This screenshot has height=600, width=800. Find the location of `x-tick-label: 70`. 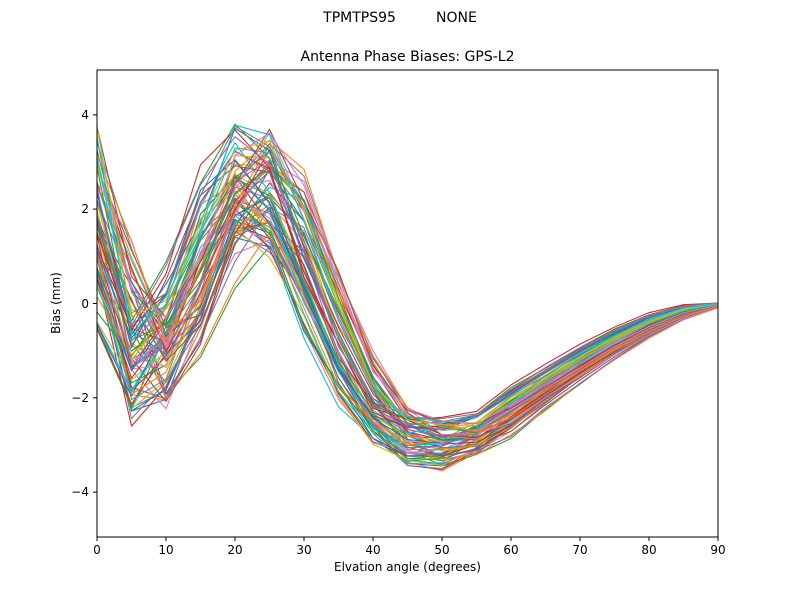

x-tick-label: 70 is located at coordinates (580, 550).